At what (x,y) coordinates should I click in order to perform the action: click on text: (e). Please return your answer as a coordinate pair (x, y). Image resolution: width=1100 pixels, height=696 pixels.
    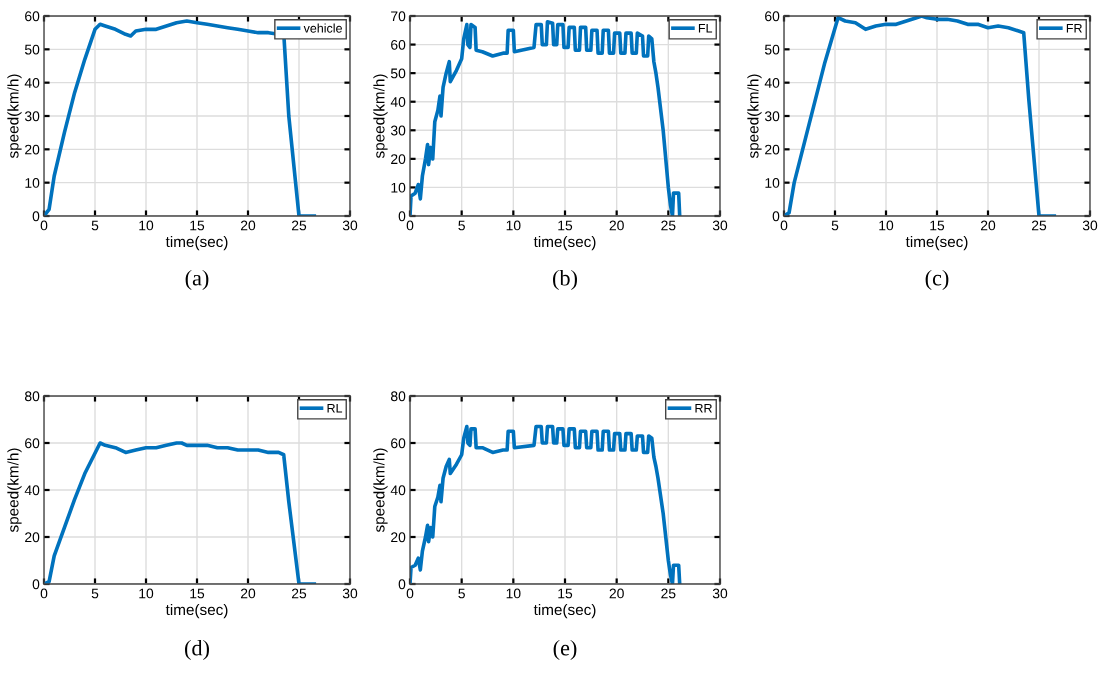
    Looking at the image, I should click on (565, 650).